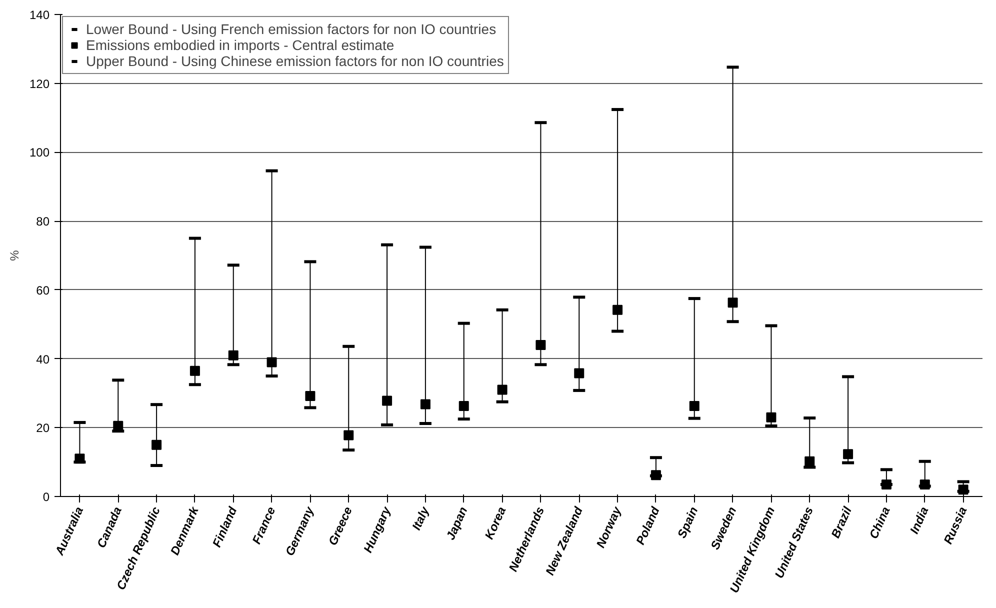  What do you see at coordinates (919, 520) in the screenshot?
I see `x-tick-label: India` at bounding box center [919, 520].